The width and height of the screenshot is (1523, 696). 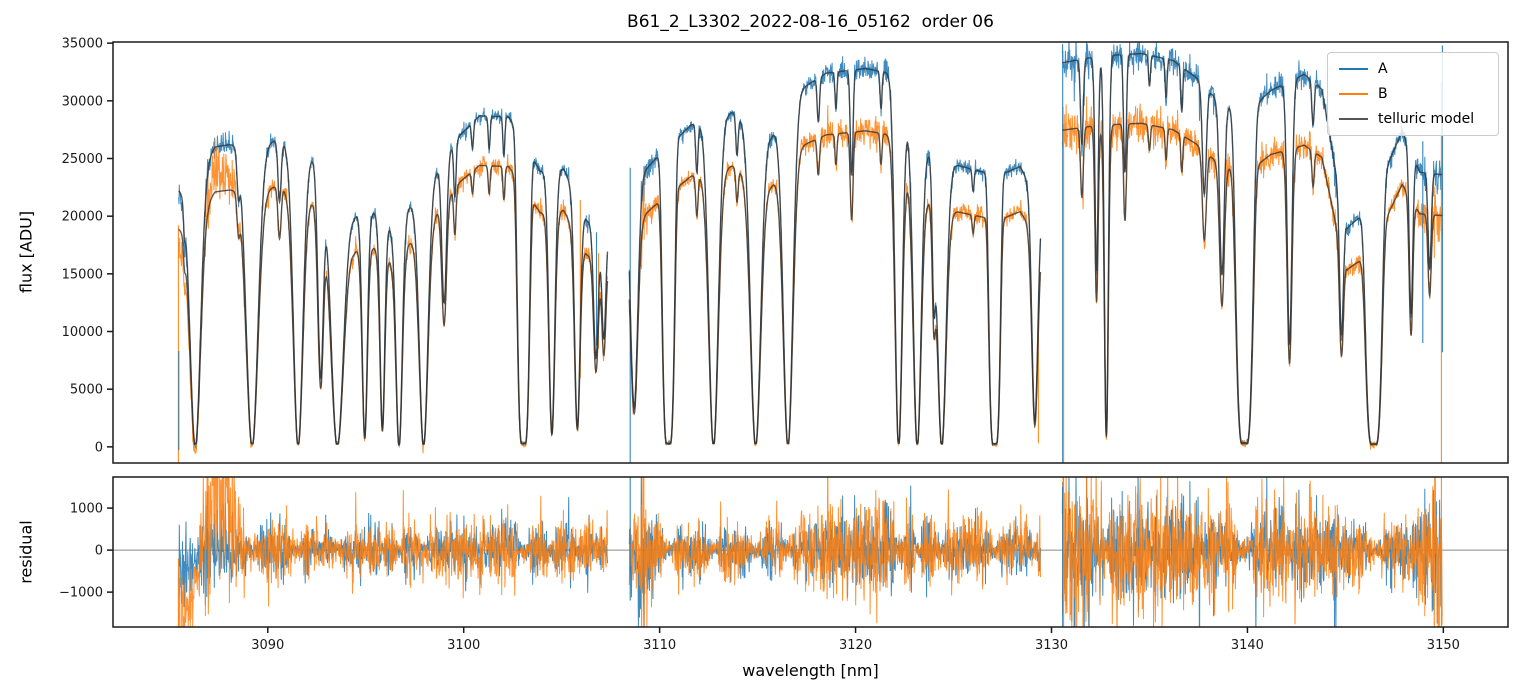 What do you see at coordinates (810, 670) in the screenshot?
I see `wavelength-axis-label: wavelength [nm]` at bounding box center [810, 670].